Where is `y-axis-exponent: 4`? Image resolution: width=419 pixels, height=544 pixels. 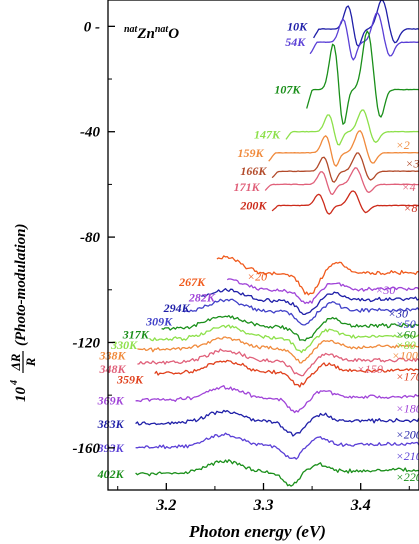 y-axis-exponent: 4 is located at coordinates (14, 383).